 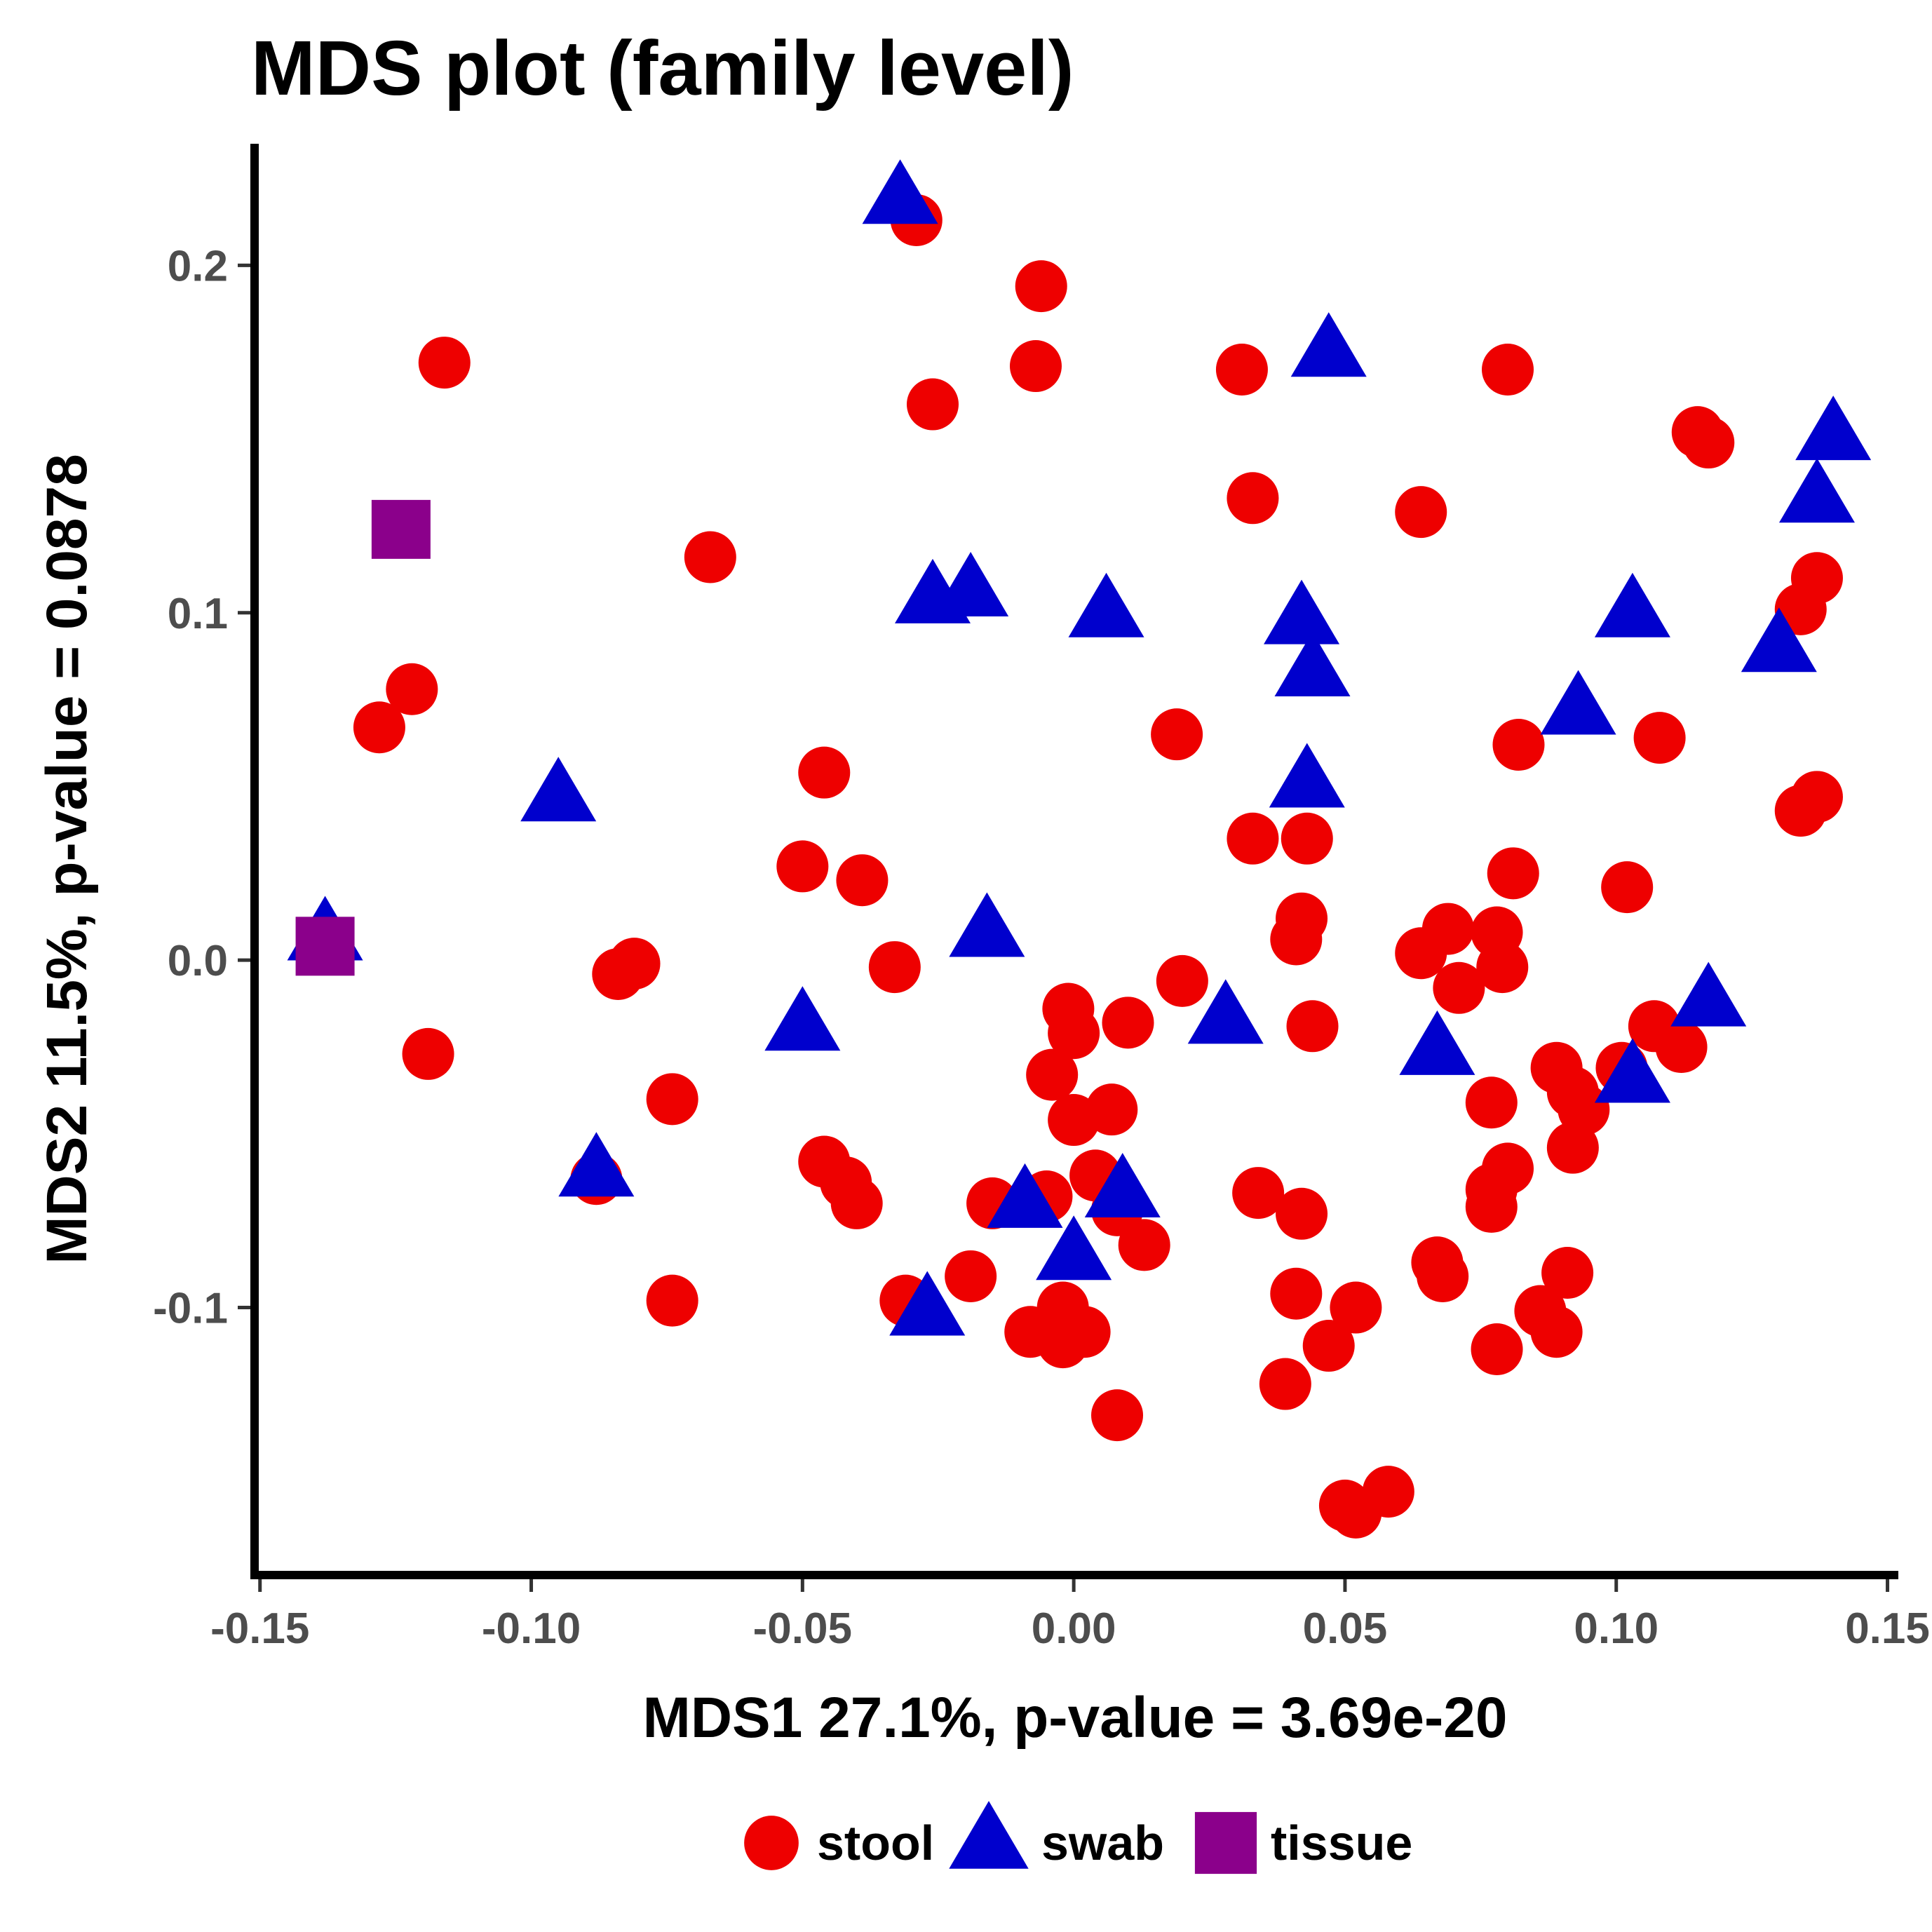 What do you see at coordinates (989, 1835) in the screenshot?
I see `swab-legend-key` at bounding box center [989, 1835].